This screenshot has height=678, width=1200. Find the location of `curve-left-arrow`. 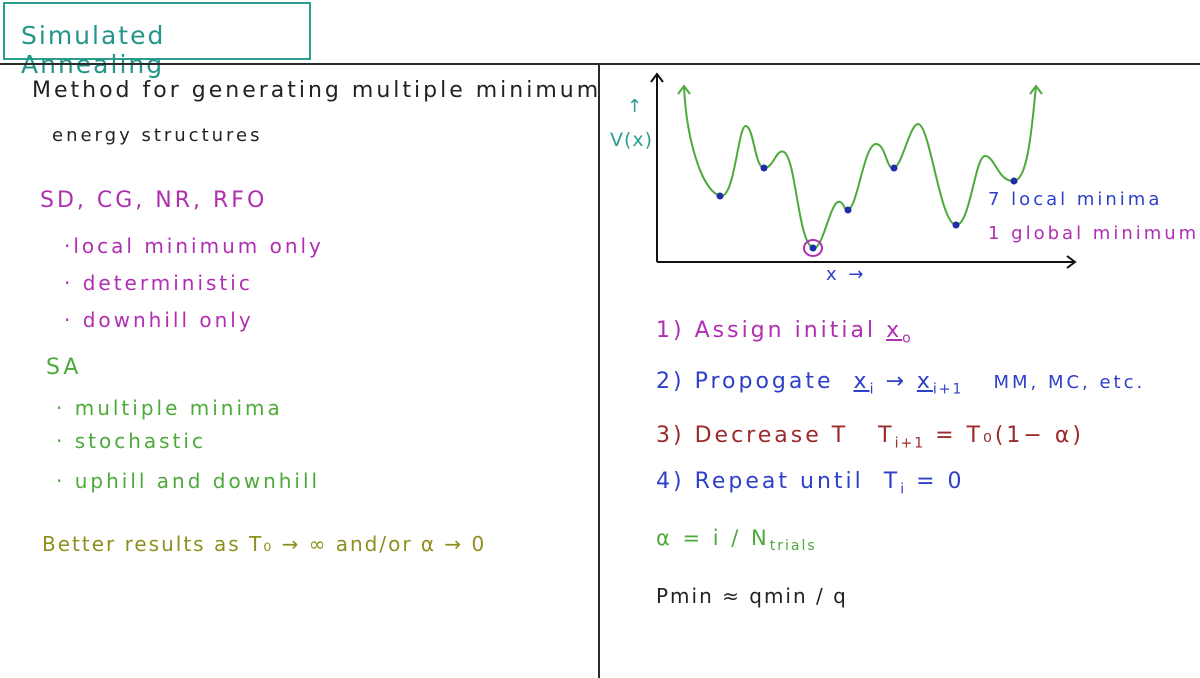

curve-left-arrow is located at coordinates (684, 89).